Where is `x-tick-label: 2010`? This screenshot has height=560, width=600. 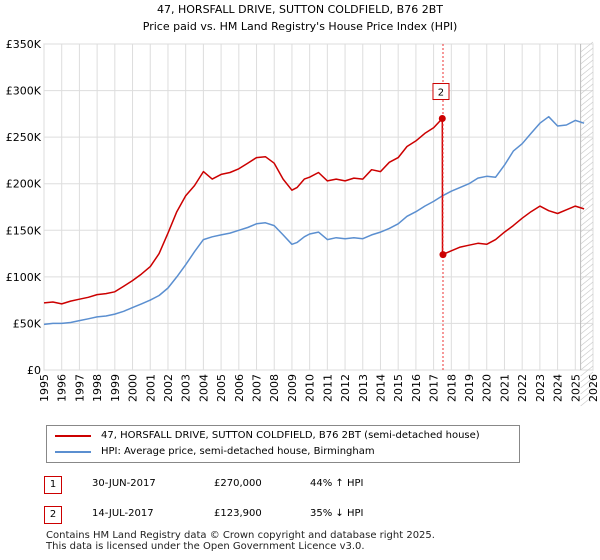
x-tick-label: 2010 is located at coordinates (310, 388).